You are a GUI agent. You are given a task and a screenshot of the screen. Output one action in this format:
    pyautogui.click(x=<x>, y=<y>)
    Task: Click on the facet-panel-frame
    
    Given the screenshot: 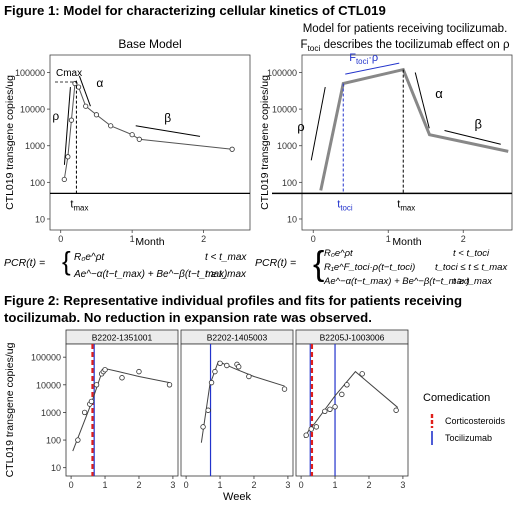 What is the action you would take?
    pyautogui.click(x=122, y=410)
    